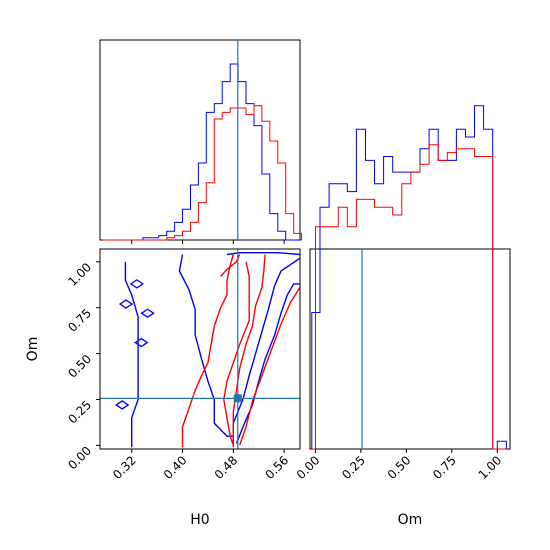  Describe the element at coordinates (444, 467) in the screenshot. I see `om-xtick-label: 0.75` at that location.